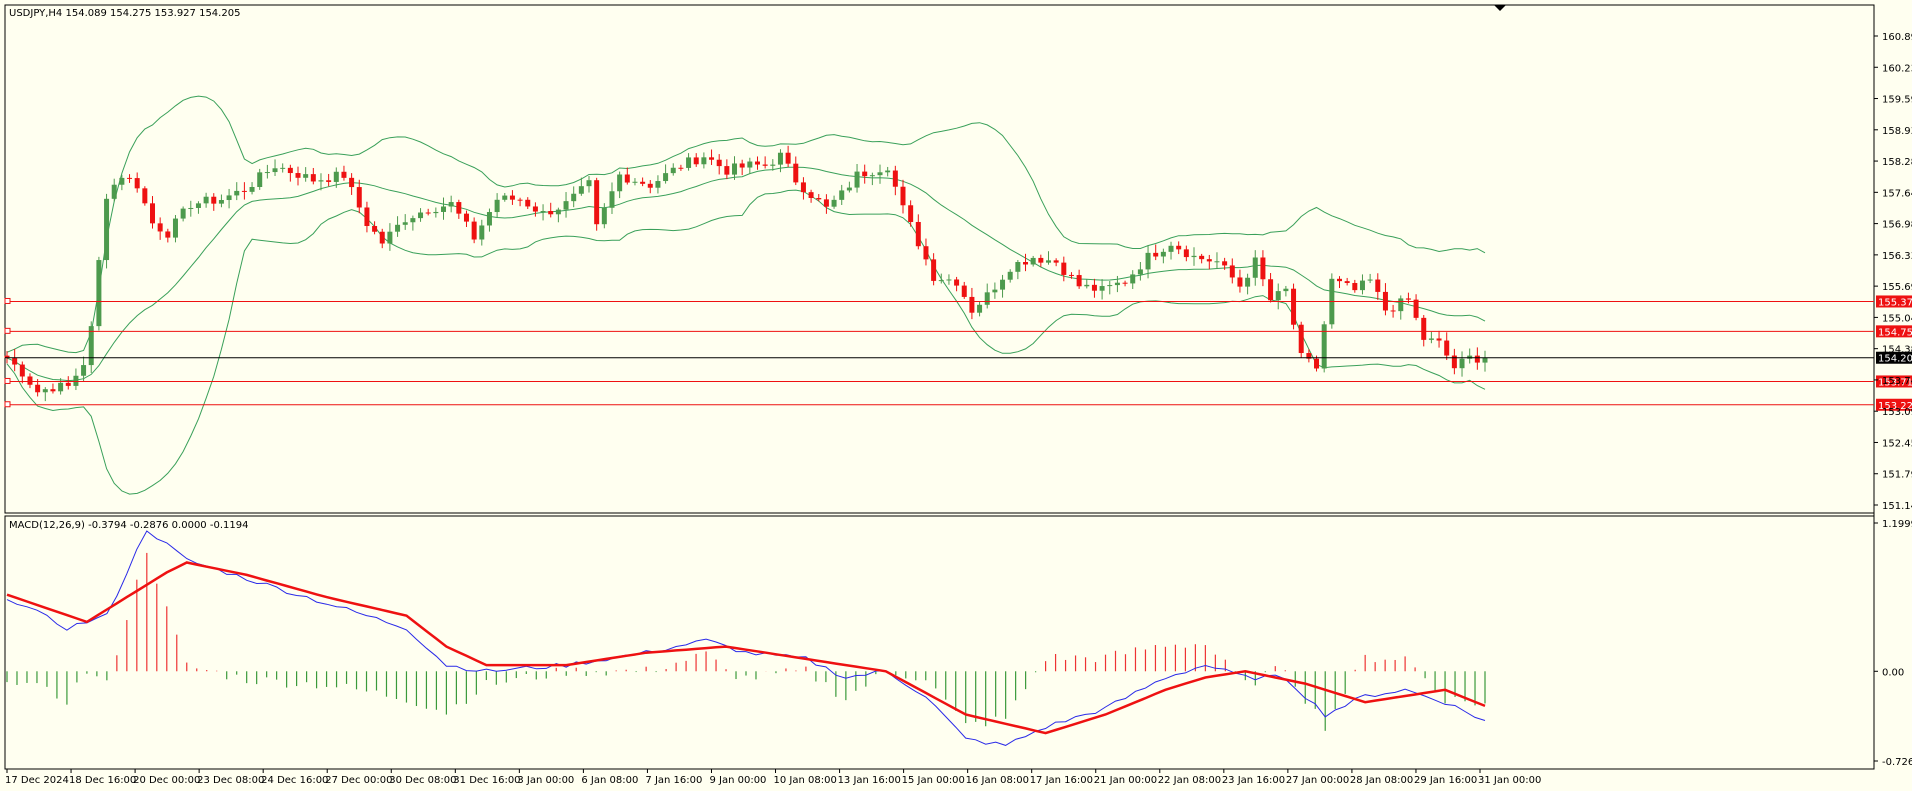  Describe the element at coordinates (1897, 193) in the screenshot. I see `price-tick-label: 157.640` at that location.